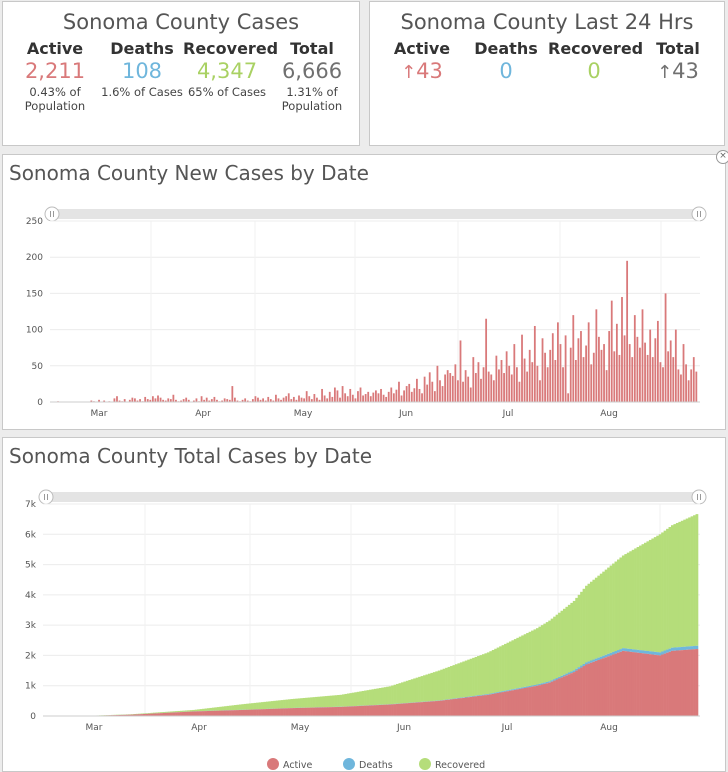 The height and width of the screenshot is (772, 728). What do you see at coordinates (38, 367) in the screenshot?
I see `y-tick-label: 50` at bounding box center [38, 367].